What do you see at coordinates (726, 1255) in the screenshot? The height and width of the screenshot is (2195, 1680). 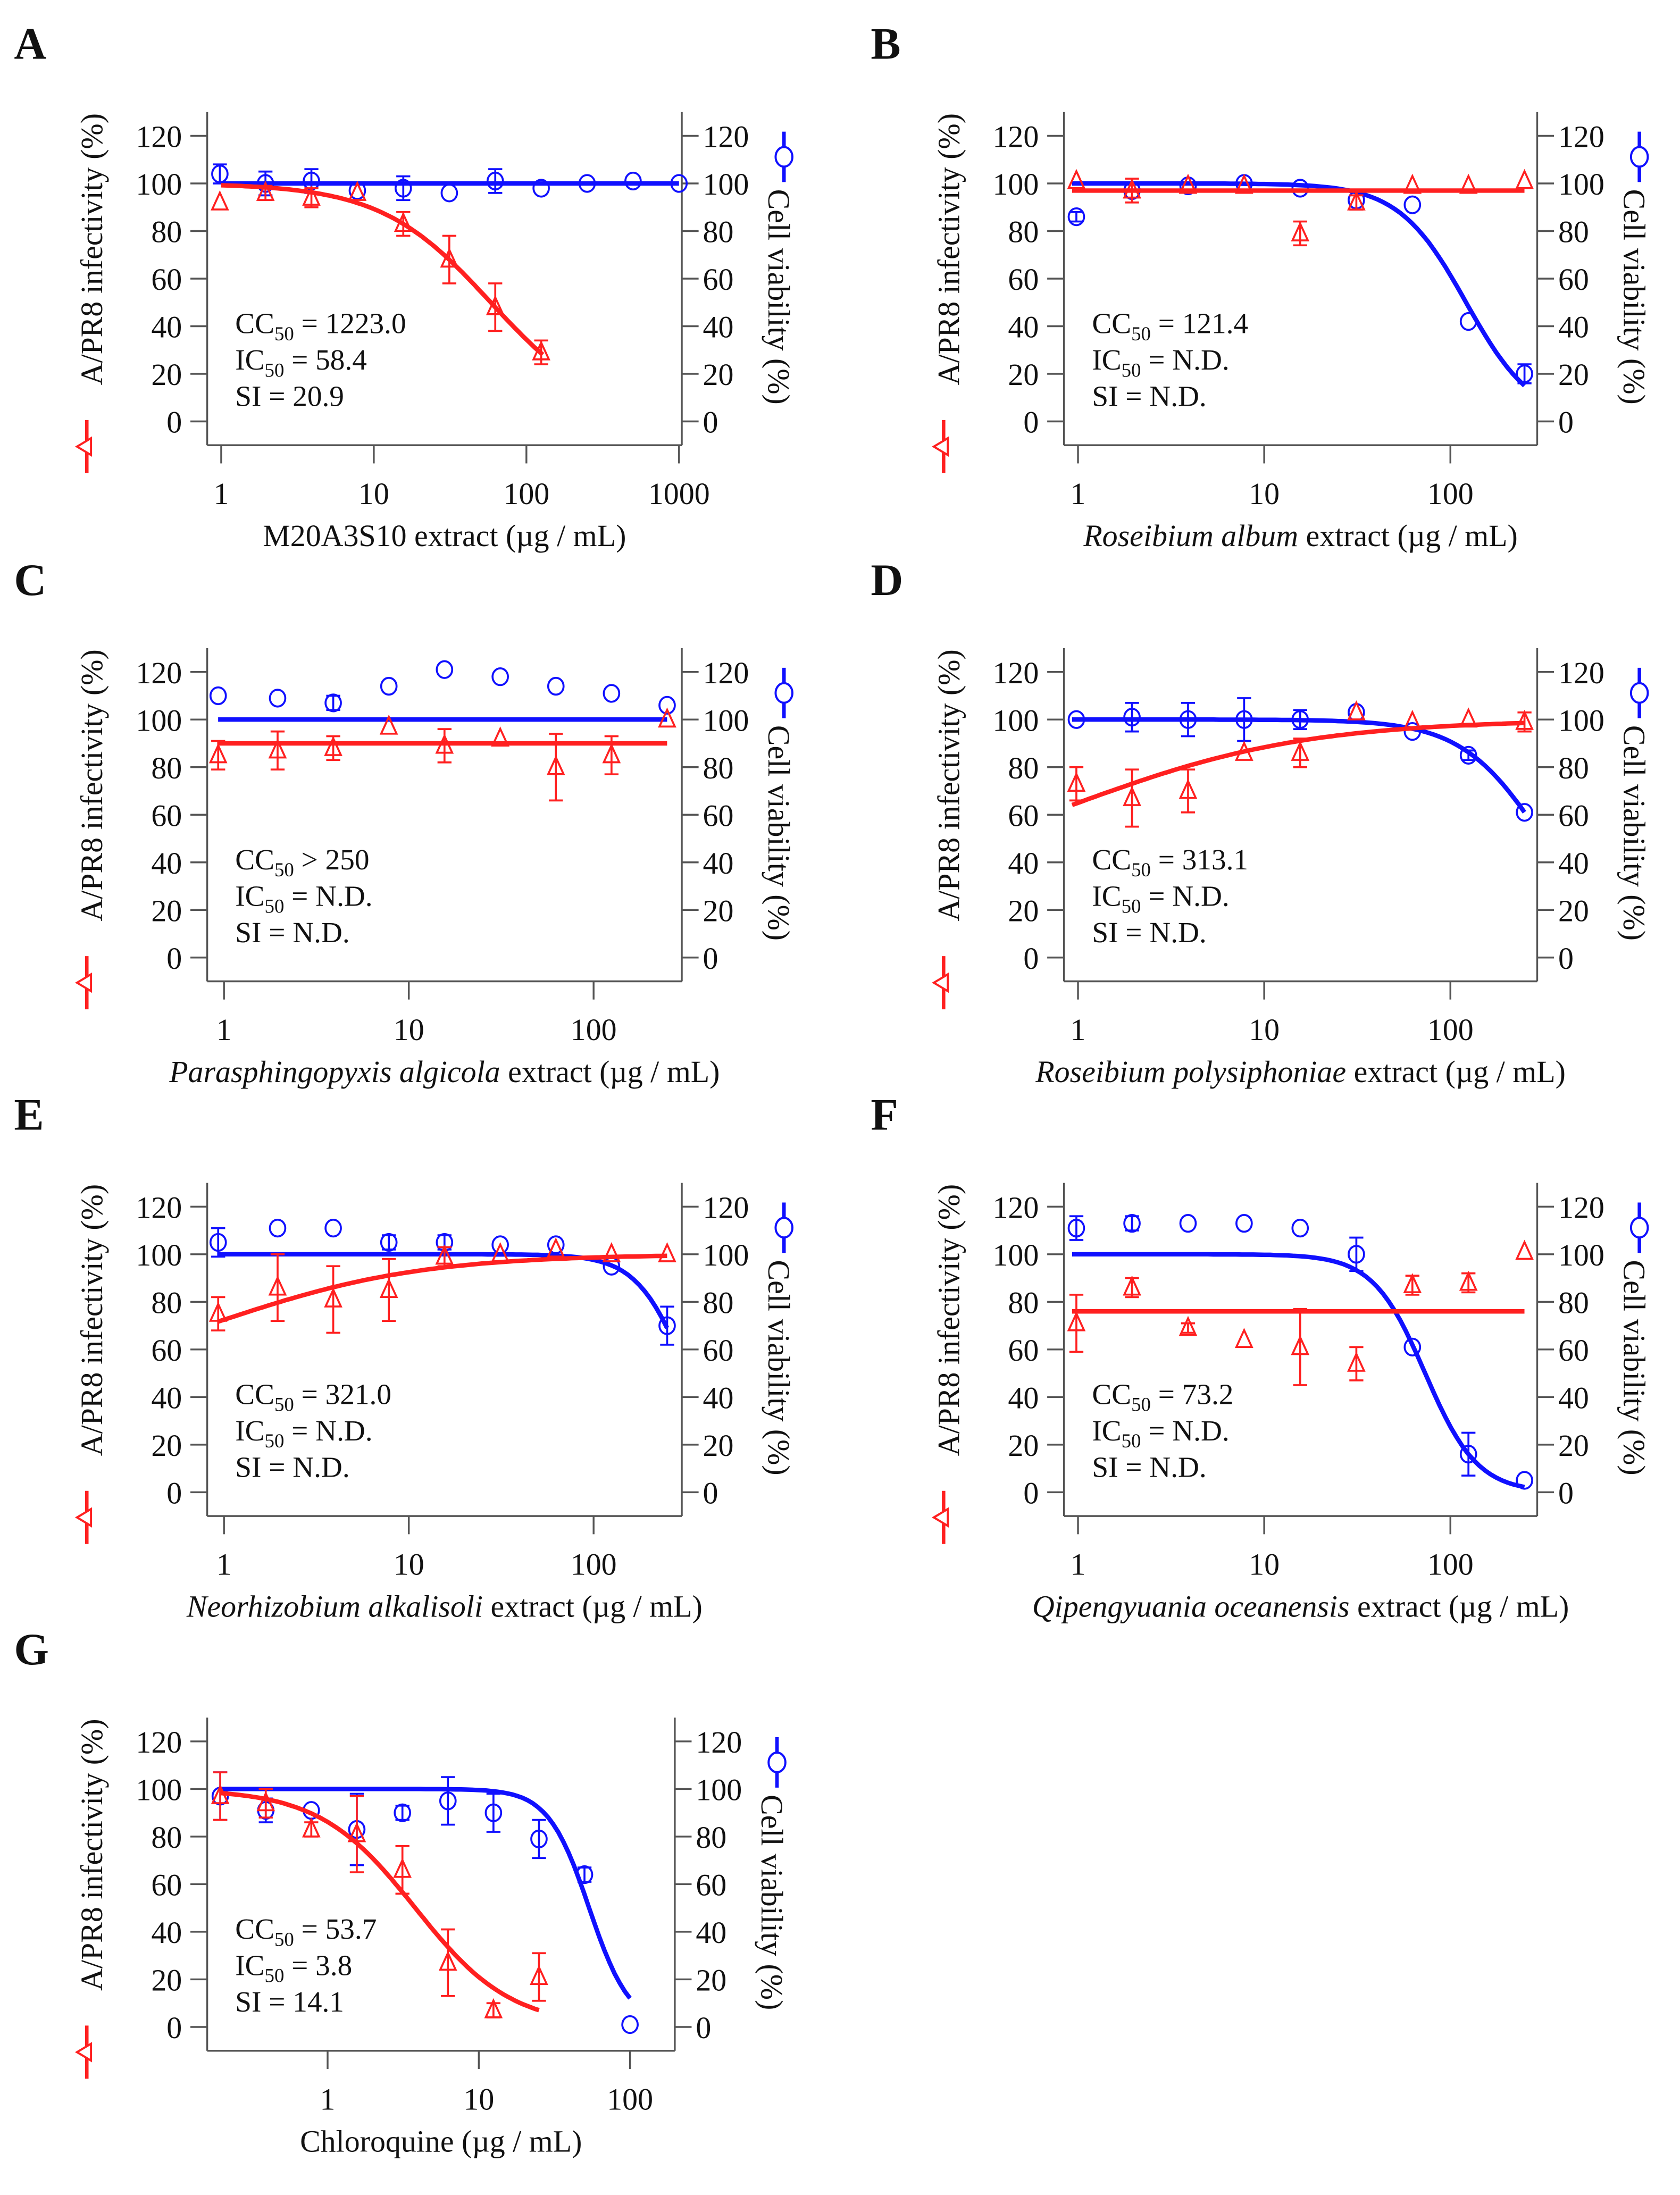 I see `y-right-tick-label: 100` at bounding box center [726, 1255].